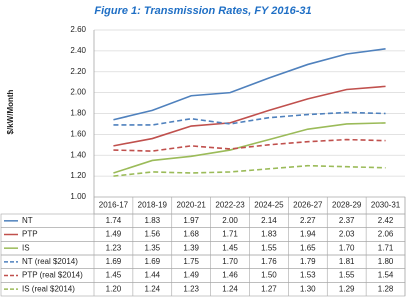  I want to click on y-tick-label: 1.80, so click(78, 113).